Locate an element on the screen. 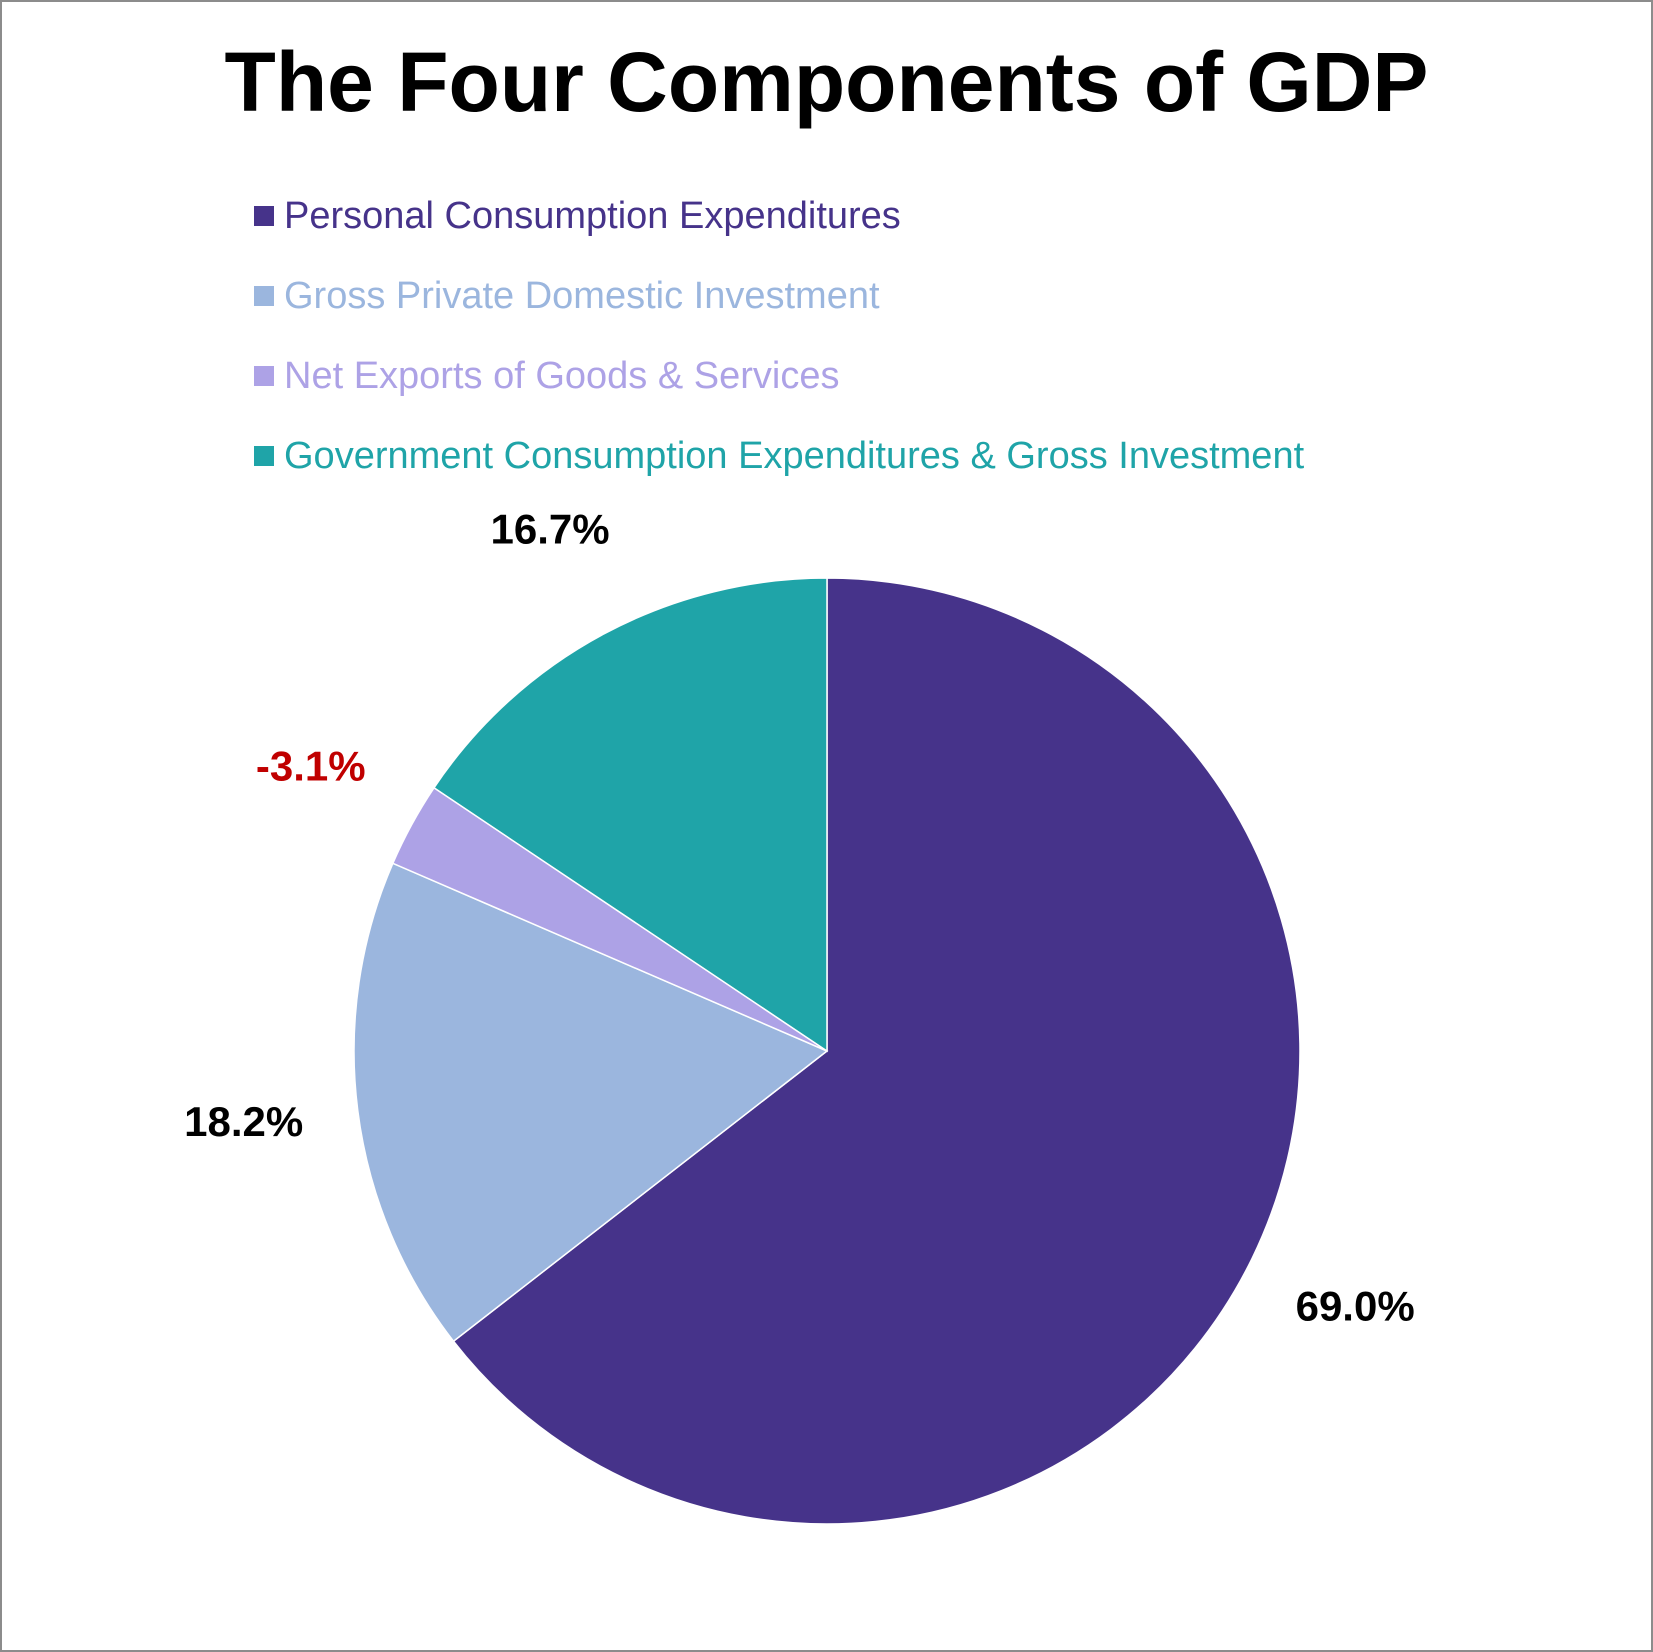 The image size is (1653, 1652). legend-swatch-personal-consumption is located at coordinates (264, 216).